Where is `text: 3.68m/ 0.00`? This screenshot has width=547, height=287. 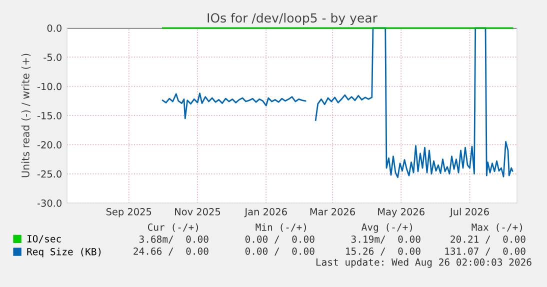 text: 3.68m/ 0.00 is located at coordinates (173, 239).